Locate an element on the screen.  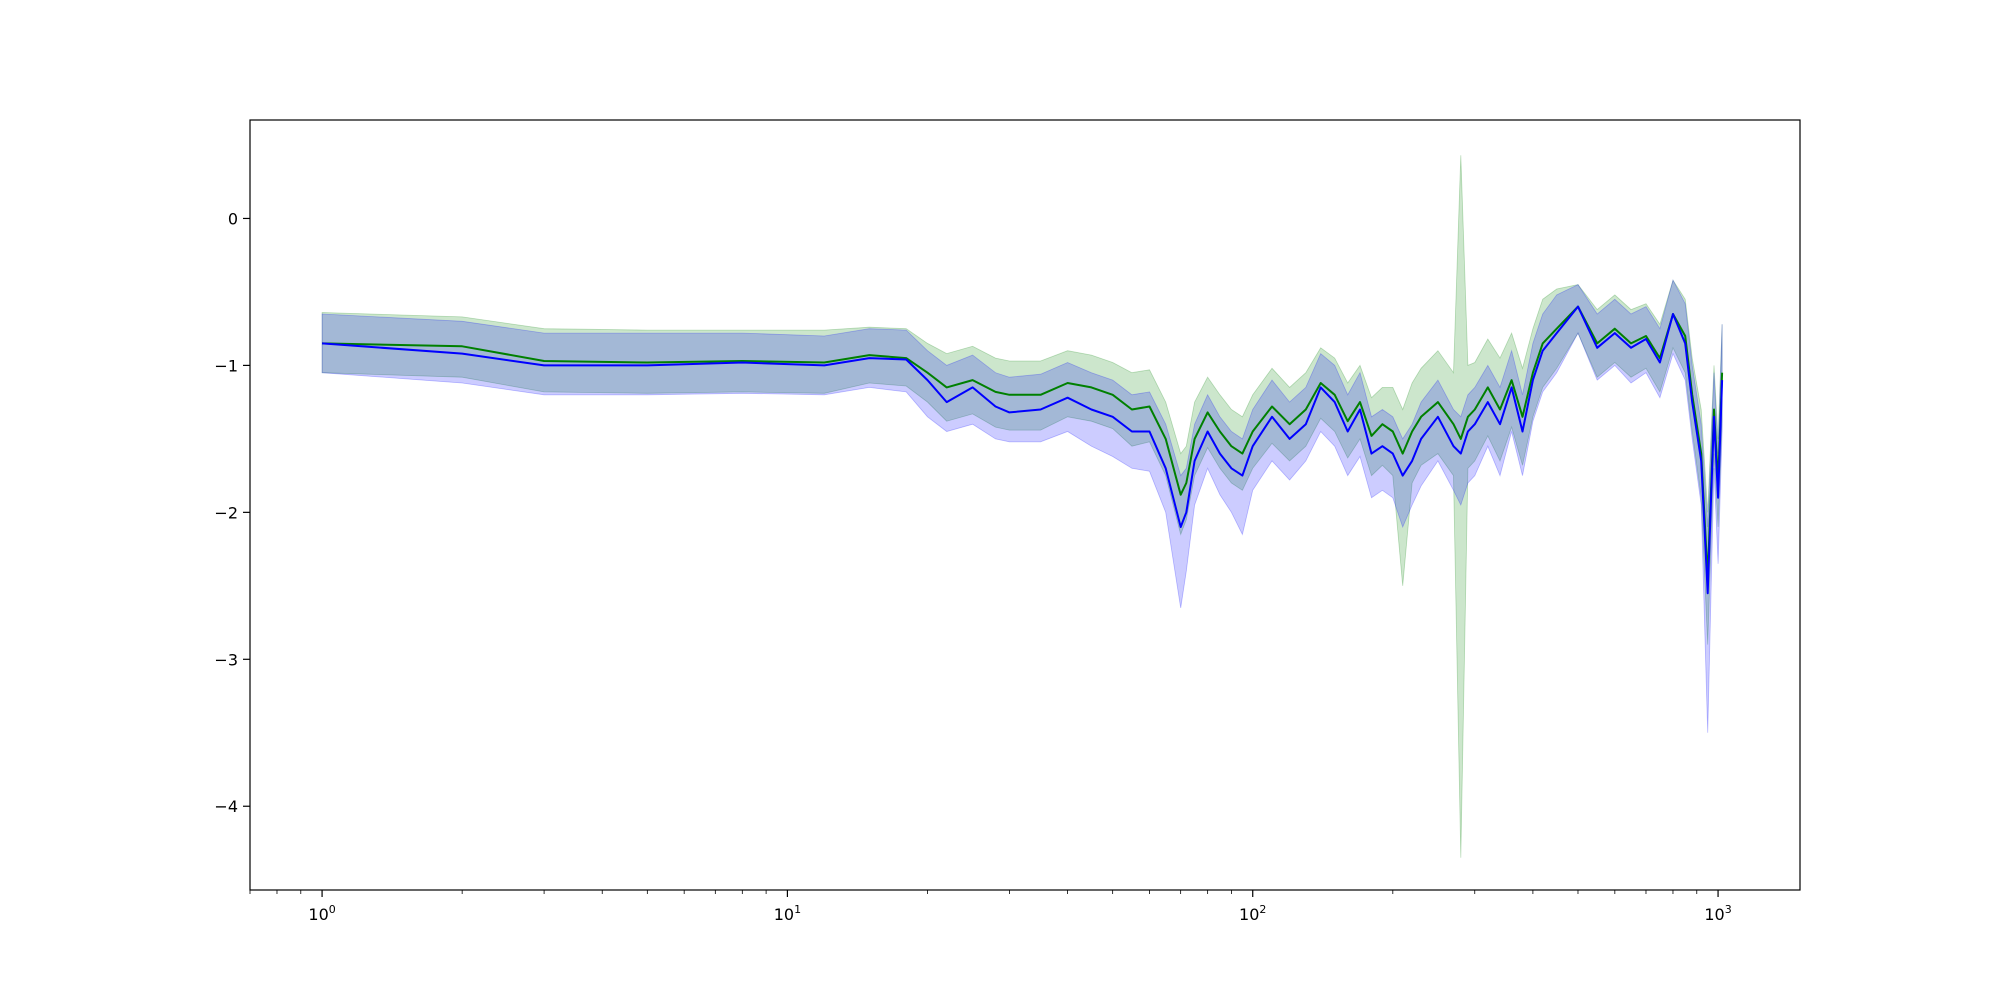
x-tick-label: 10⁰ is located at coordinates (321, 913).